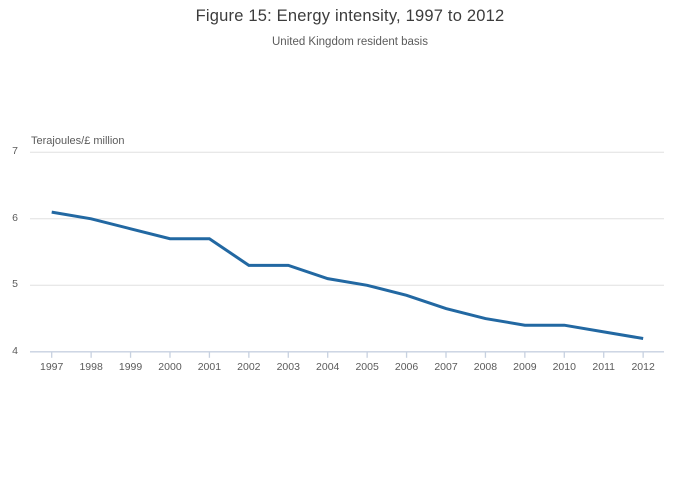 Image resolution: width=700 pixels, height=502 pixels. What do you see at coordinates (170, 367) in the screenshot?
I see `x-tick-label: 2000` at bounding box center [170, 367].